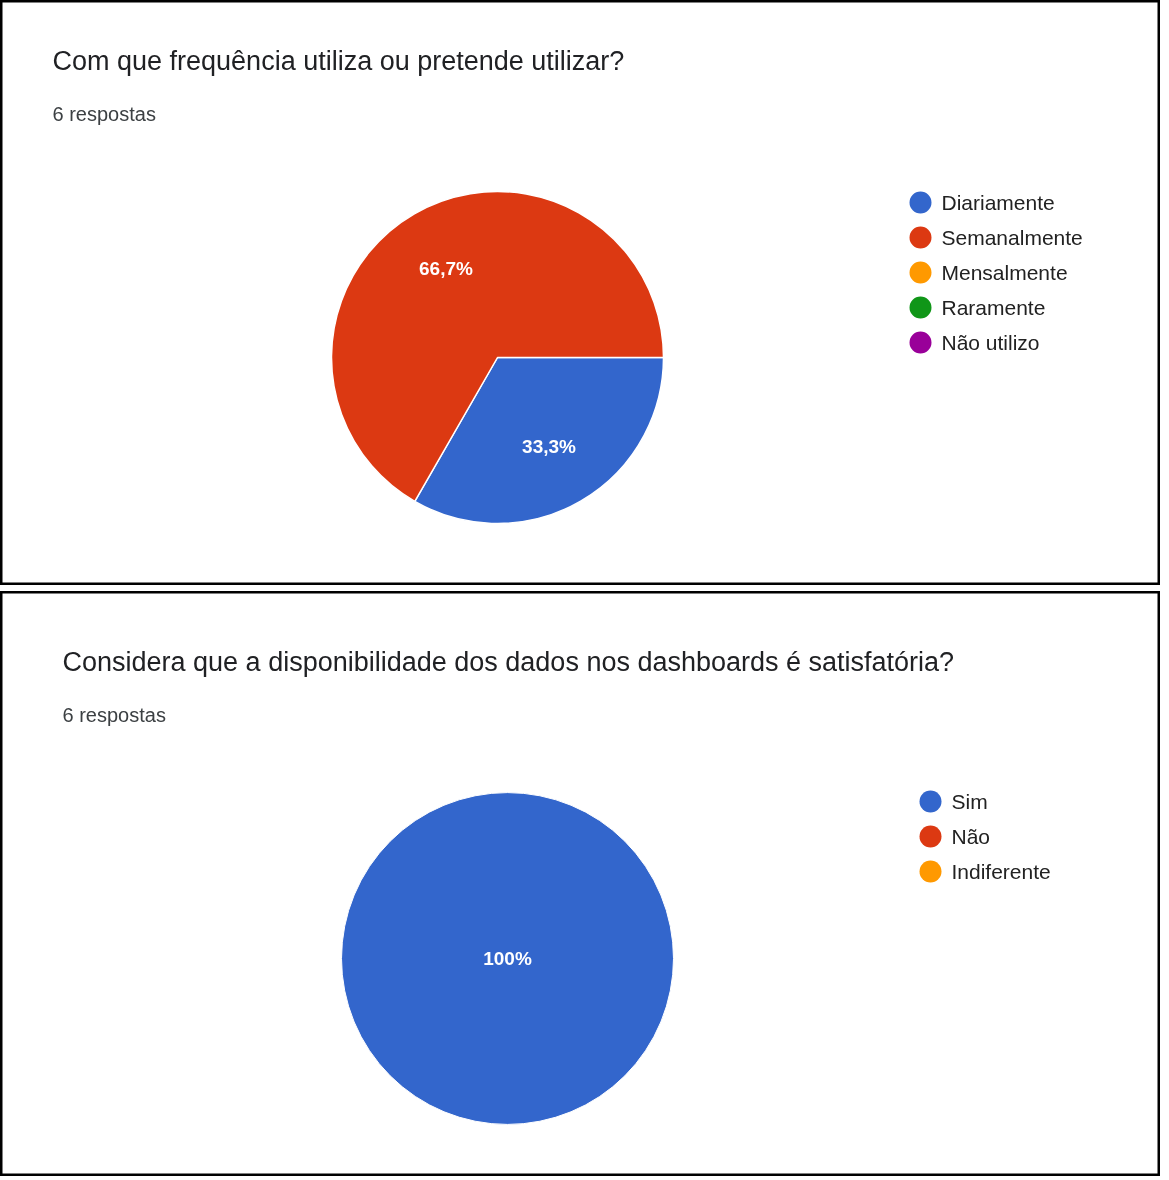 The height and width of the screenshot is (1180, 1169). Describe the element at coordinates (446, 268) in the screenshot. I see `data-label: 66,7%` at that location.